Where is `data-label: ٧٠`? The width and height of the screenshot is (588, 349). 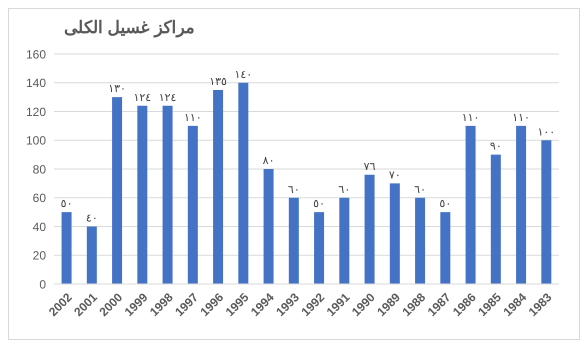
data-label: ٧٠ is located at coordinates (394, 175).